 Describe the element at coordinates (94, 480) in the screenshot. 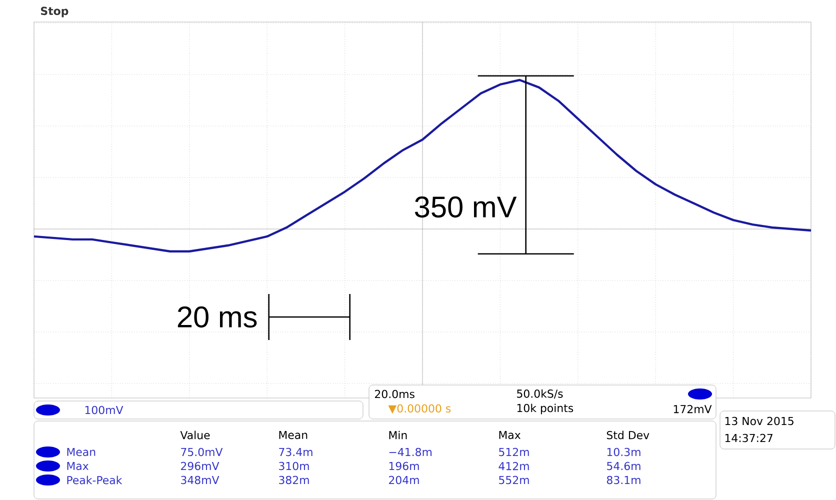

I see `text: Peak-Peak` at that location.